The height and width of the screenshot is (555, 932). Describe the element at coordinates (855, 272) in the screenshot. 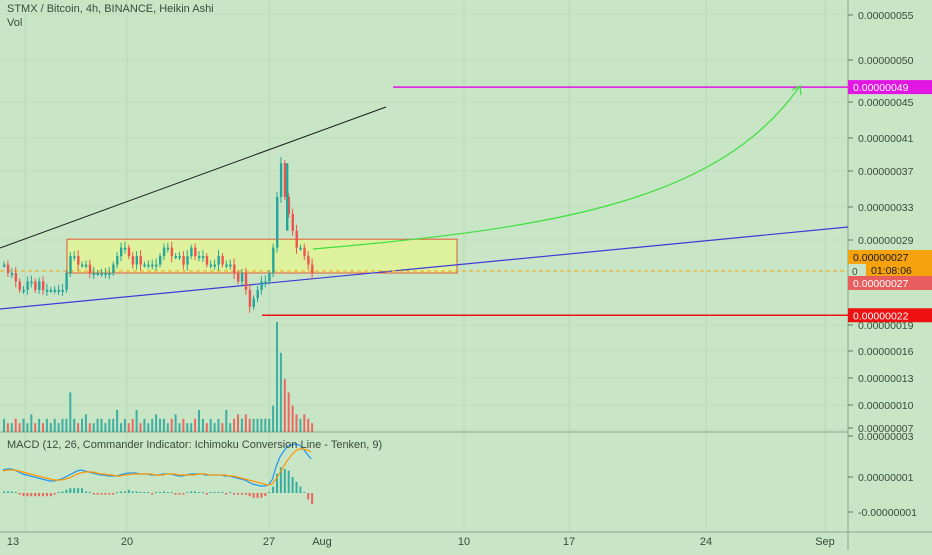

I see `axis-zero-fragment: 0` at that location.